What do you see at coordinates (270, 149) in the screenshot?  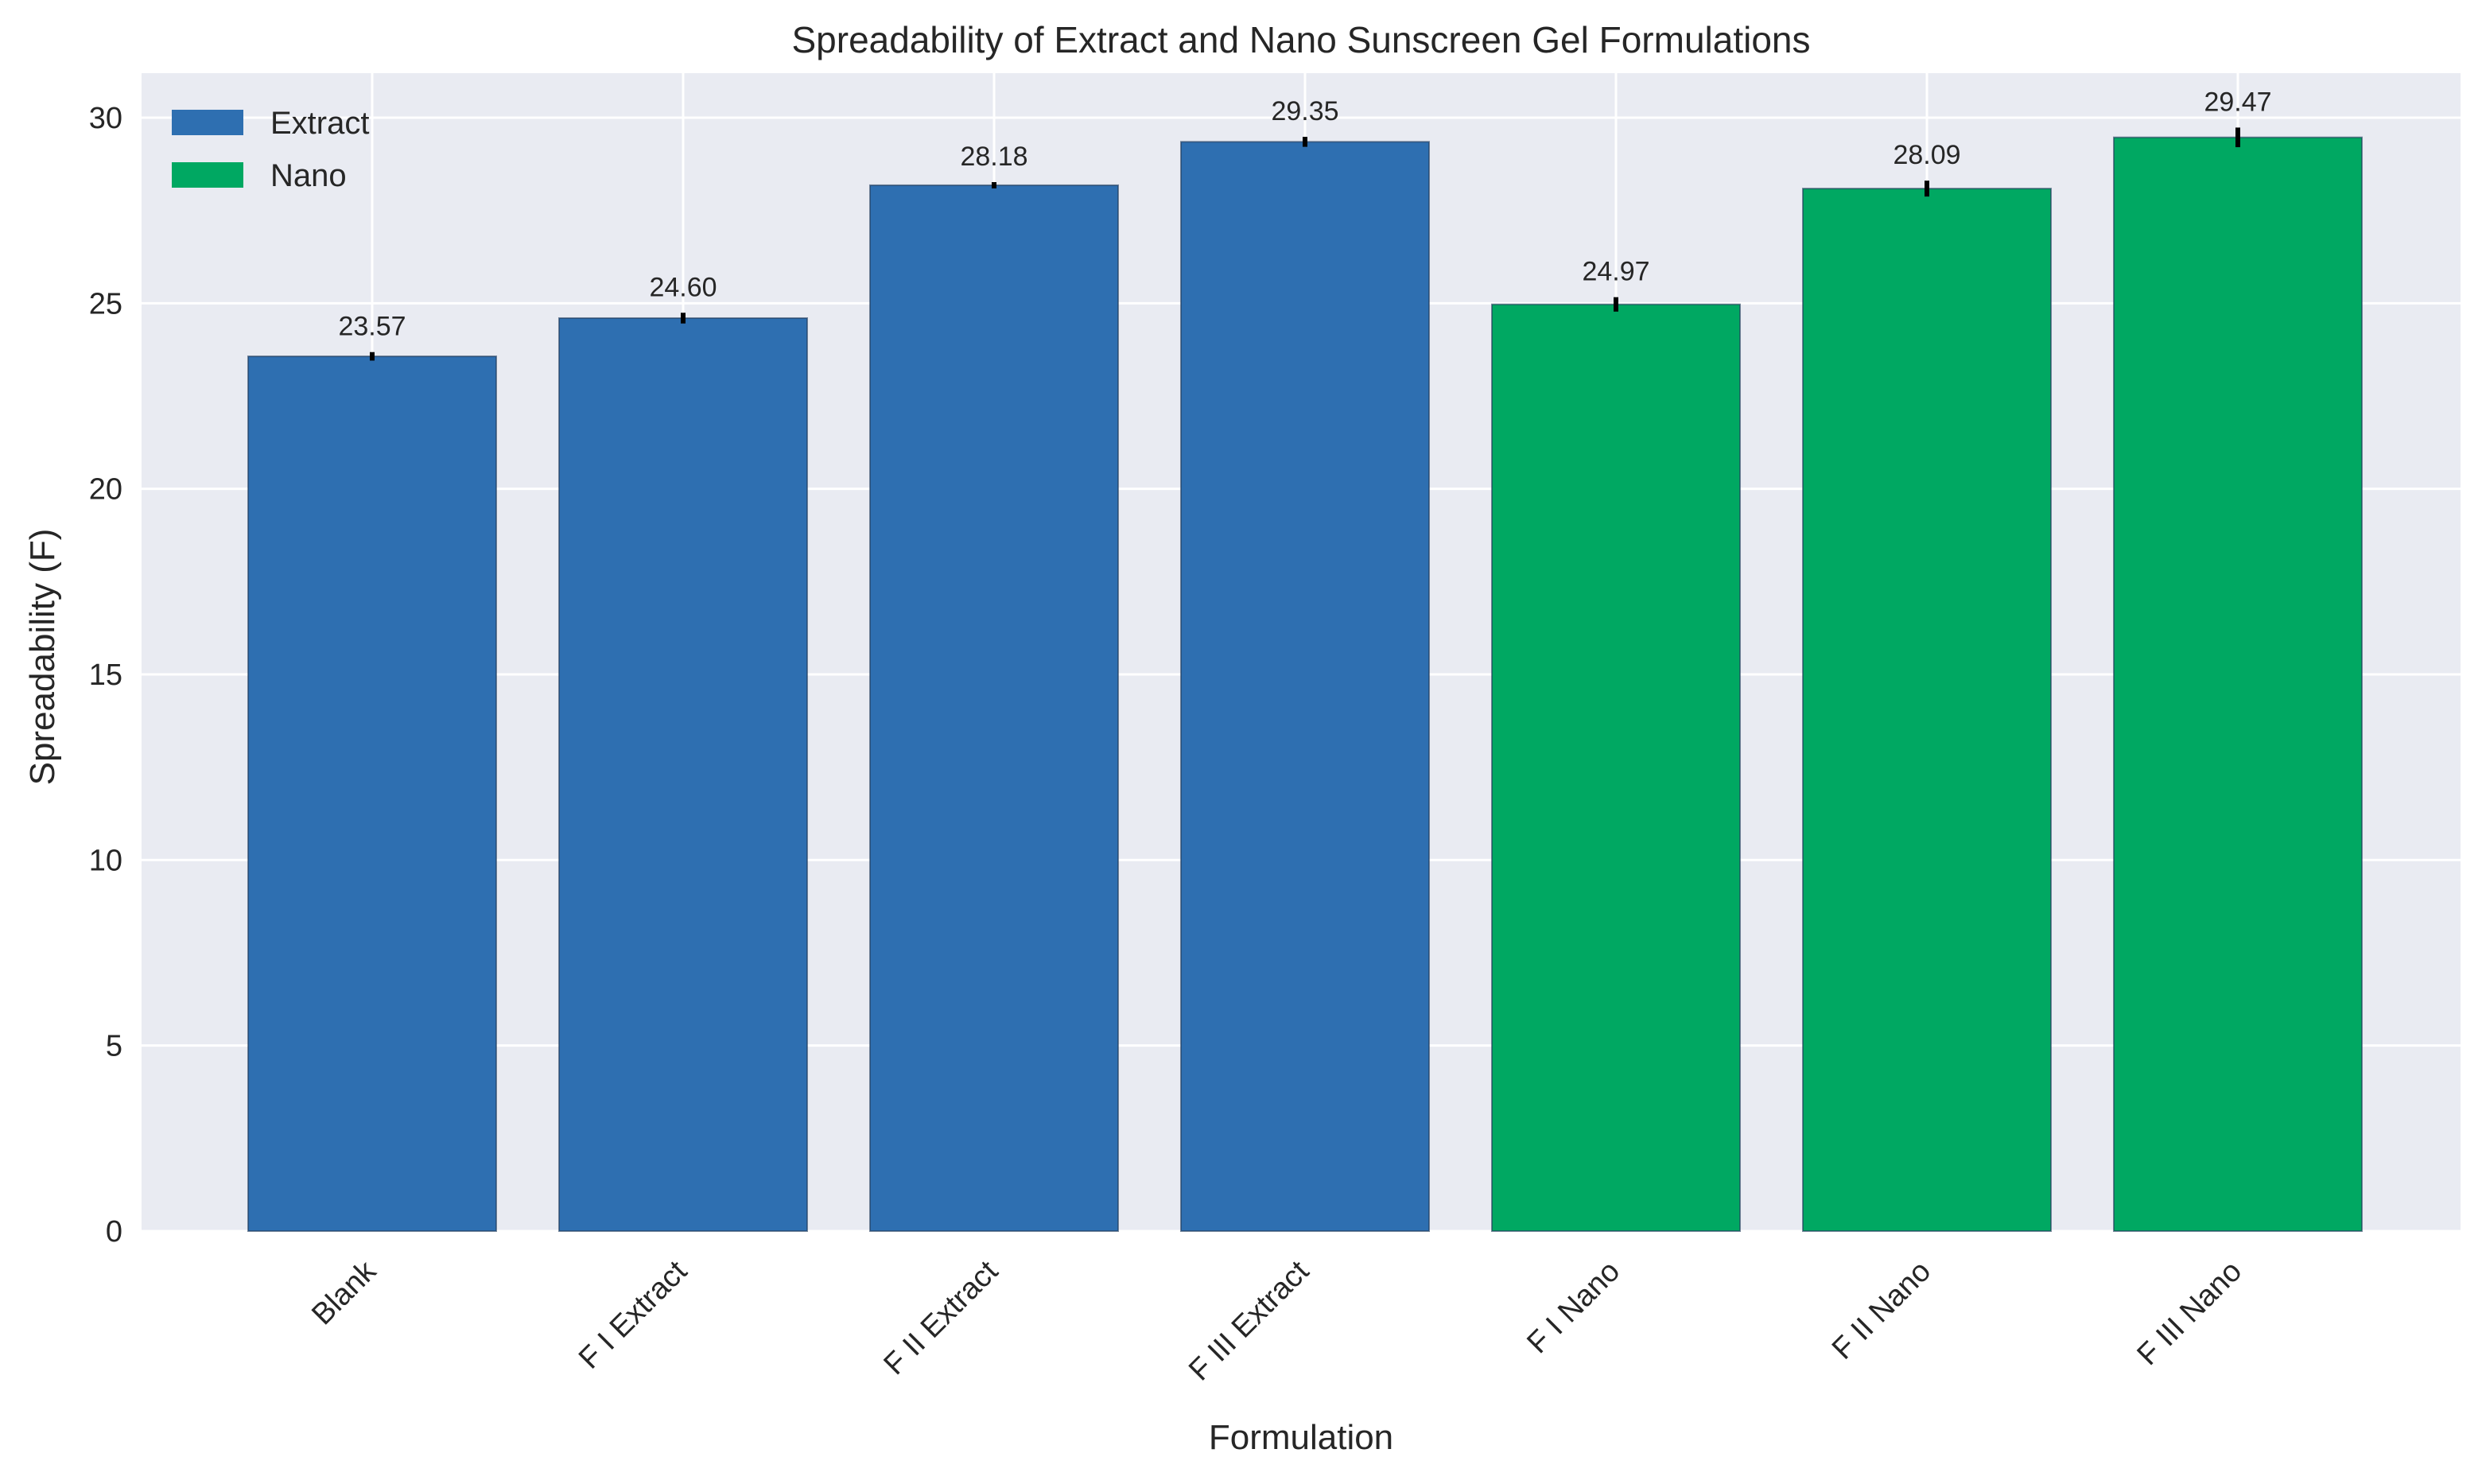 I see `legend: Extract Nano` at bounding box center [270, 149].